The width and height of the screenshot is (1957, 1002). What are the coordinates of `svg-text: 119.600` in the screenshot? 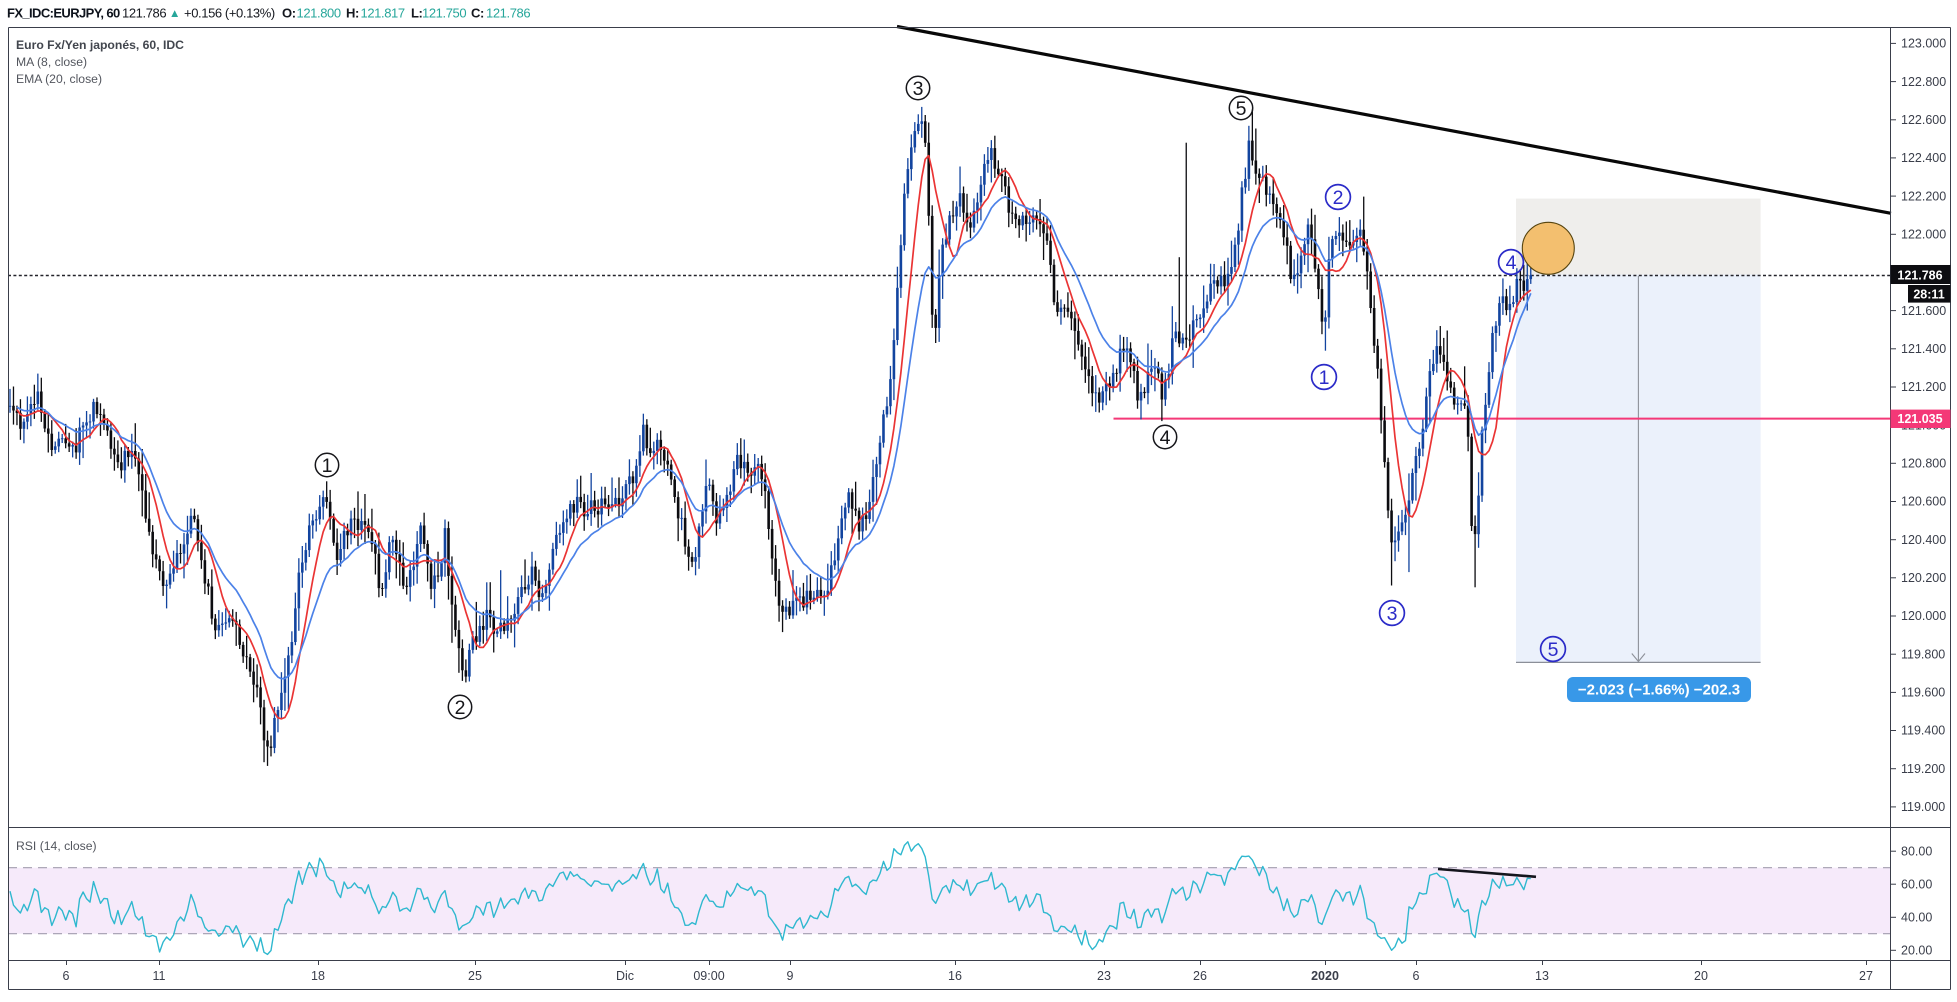 It's located at (1923, 693).